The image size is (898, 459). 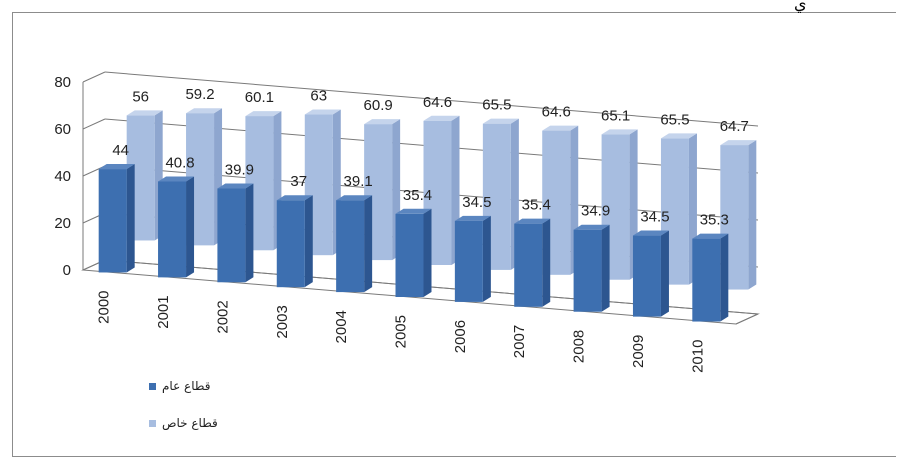 I want to click on legend-item-public: قطاع عام, so click(x=179, y=386).